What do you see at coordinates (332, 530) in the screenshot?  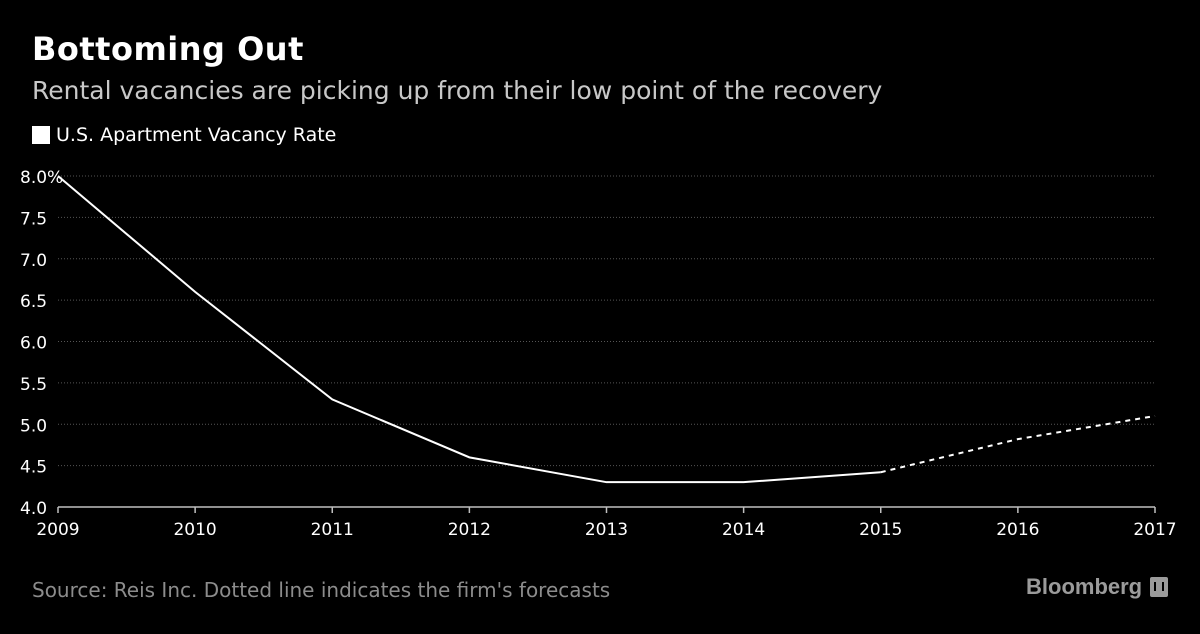 I see `x-tick-label: 2011` at bounding box center [332, 530].